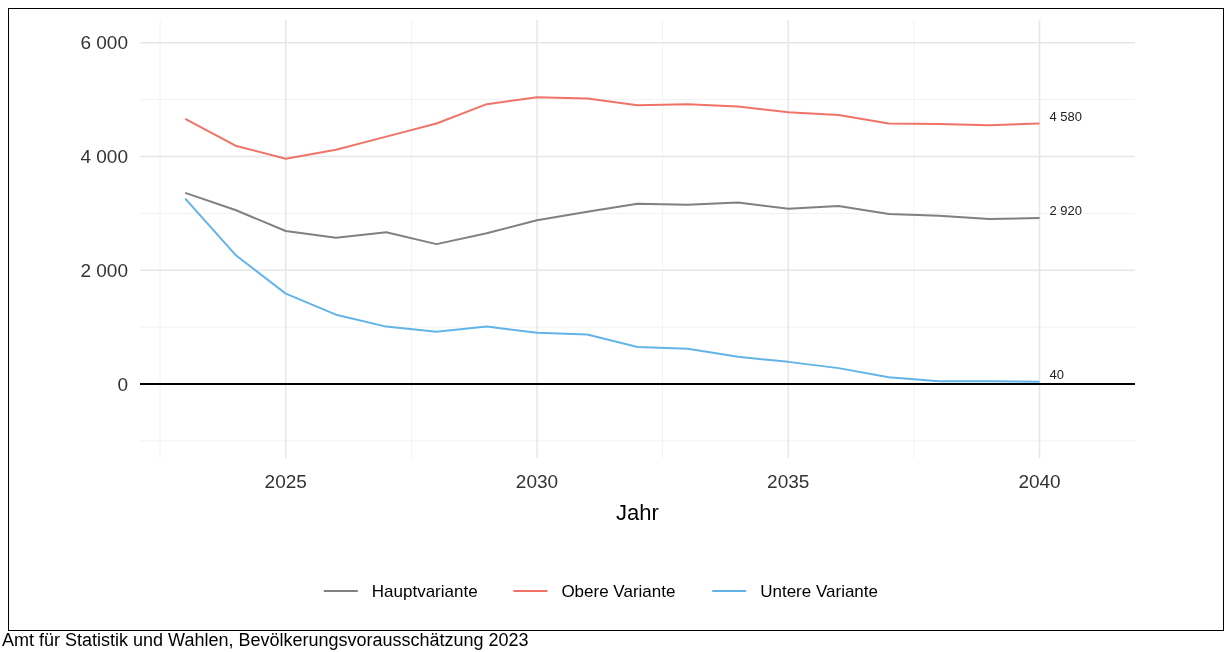 This screenshot has height=652, width=1224. Describe the element at coordinates (424, 591) in the screenshot. I see `legend-label: Hauptvariante` at that location.